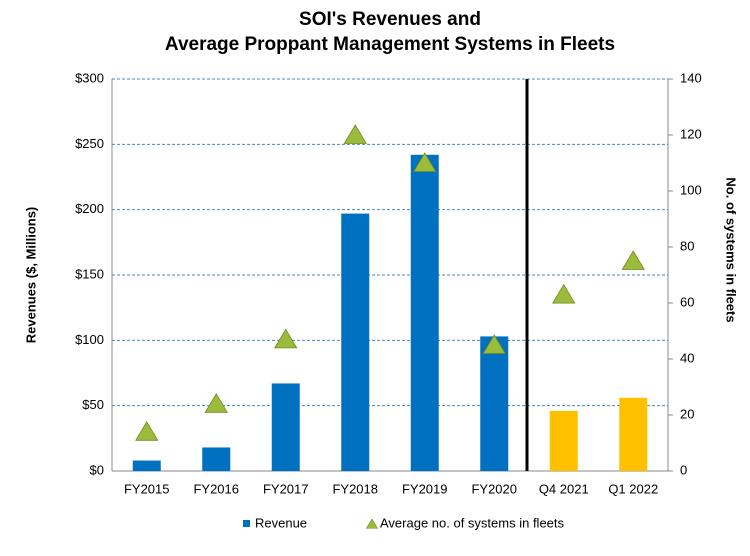 The height and width of the screenshot is (556, 750). What do you see at coordinates (281, 522) in the screenshot?
I see `legend-label: Revenue` at bounding box center [281, 522].